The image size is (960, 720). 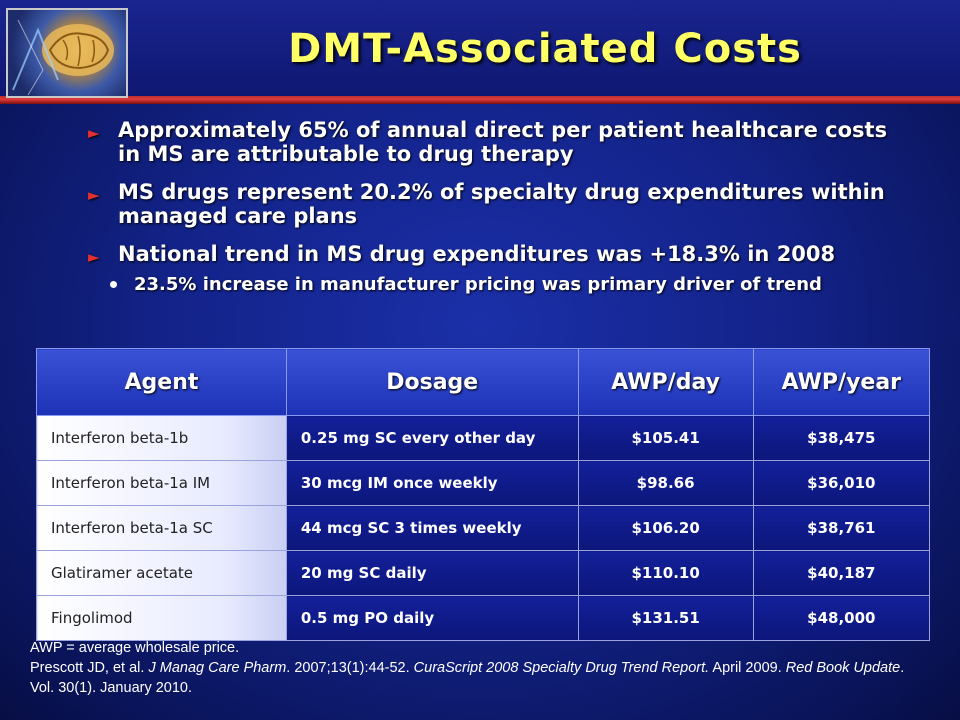 I want to click on white-dot-icon, so click(x=113, y=284).